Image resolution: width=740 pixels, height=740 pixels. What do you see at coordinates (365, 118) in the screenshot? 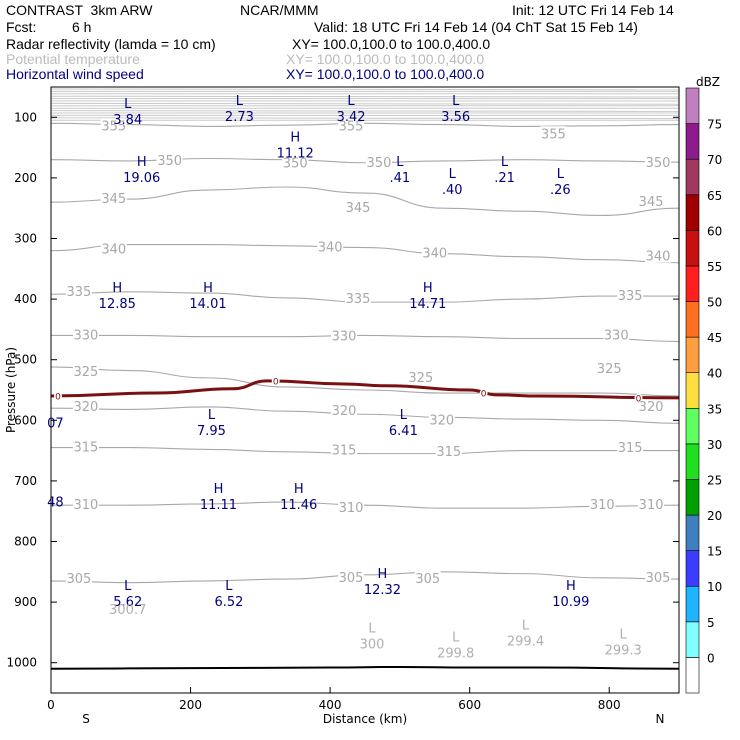
I see `stratosphere-isentrope` at bounding box center [365, 118].